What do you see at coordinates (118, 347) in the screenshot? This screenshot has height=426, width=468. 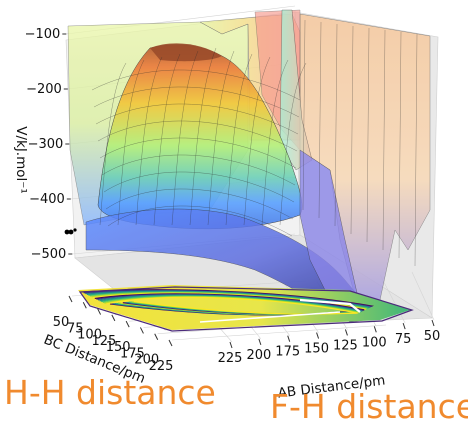 I see `y-tick-label: 150` at bounding box center [118, 347].